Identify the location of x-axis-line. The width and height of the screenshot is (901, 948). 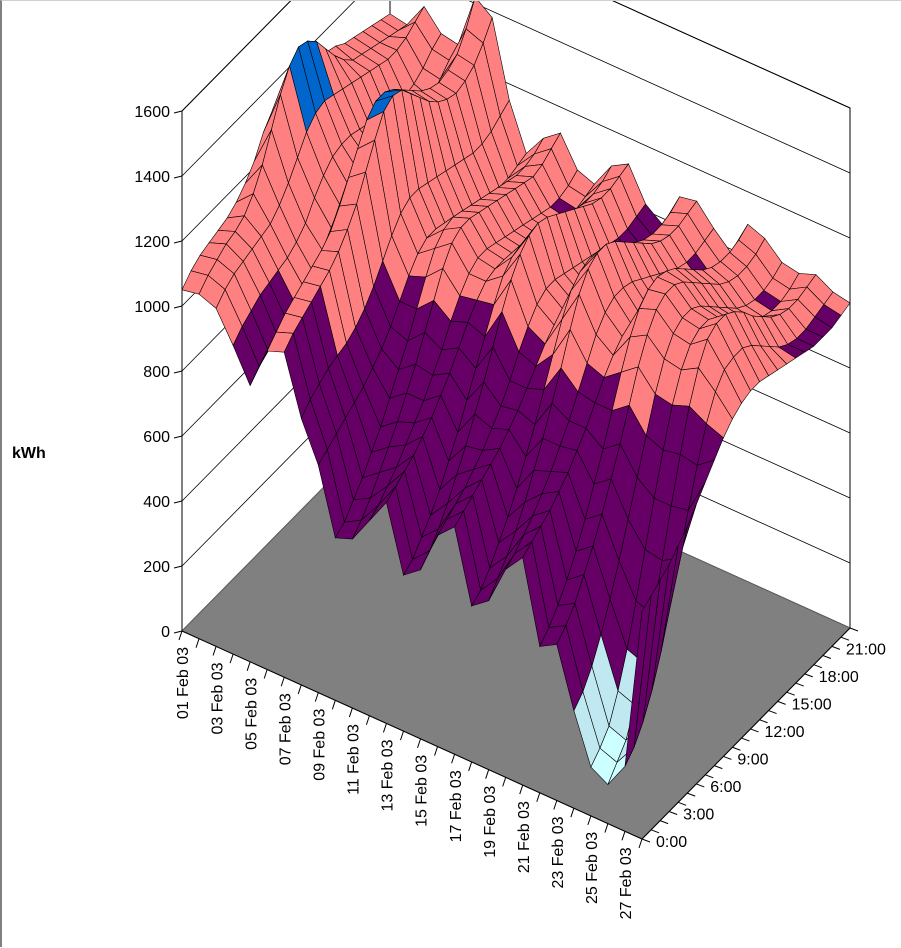
(412, 735).